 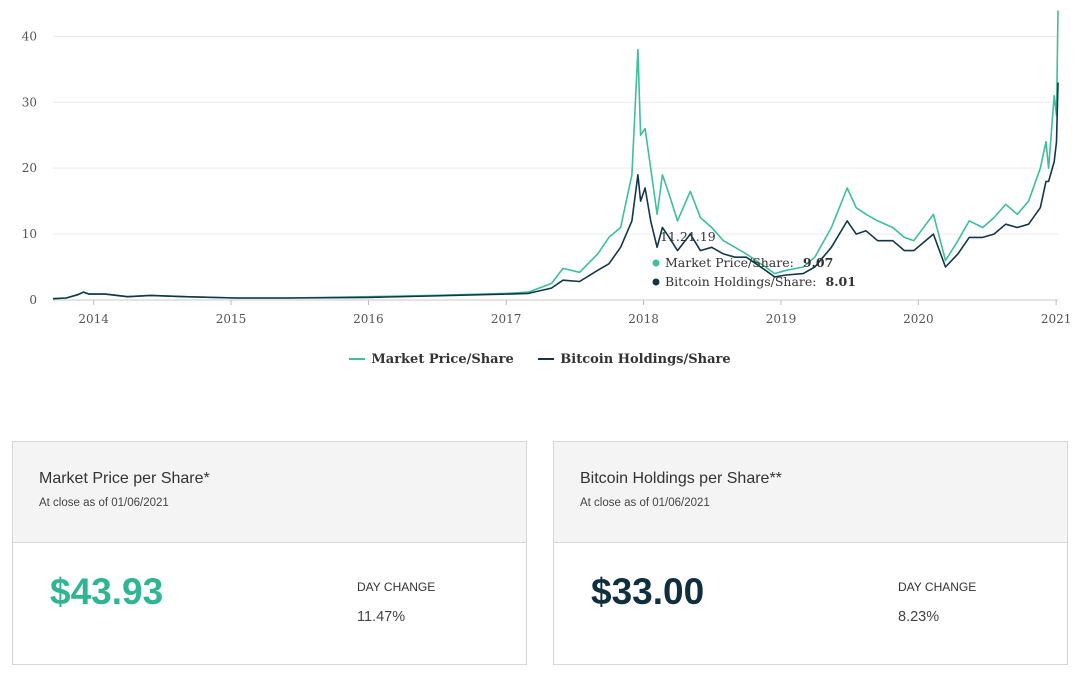 What do you see at coordinates (29, 102) in the screenshot?
I see `y-tick-label: 30` at bounding box center [29, 102].